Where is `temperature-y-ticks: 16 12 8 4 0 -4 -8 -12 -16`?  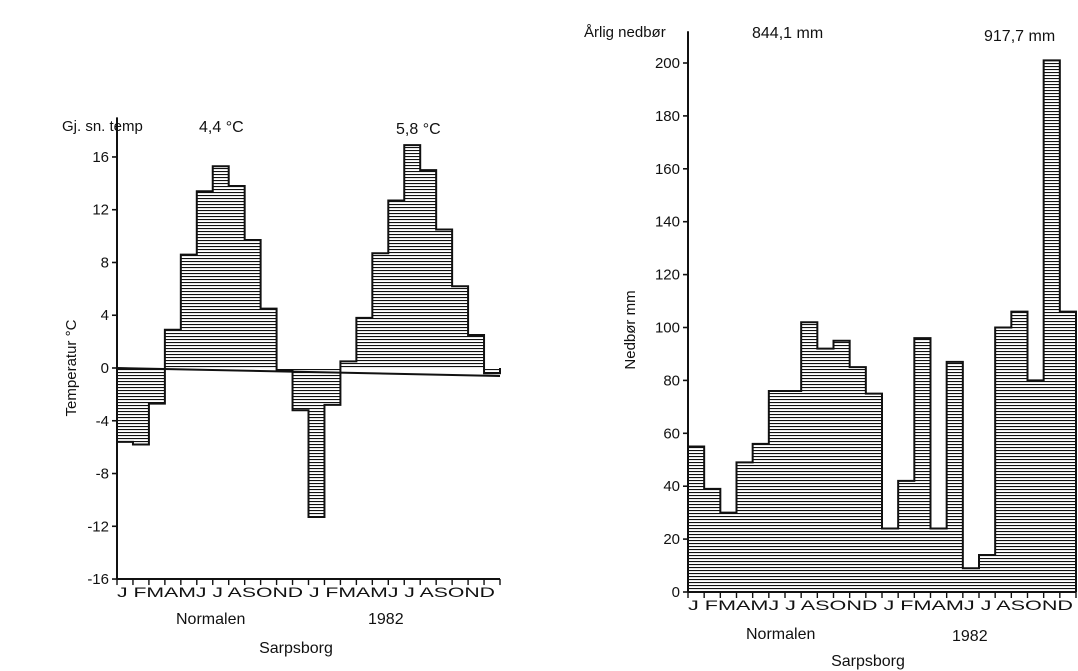 temperature-y-ticks: 16 12 8 4 0 -4 -8 -12 -16 is located at coordinates (102, 368).